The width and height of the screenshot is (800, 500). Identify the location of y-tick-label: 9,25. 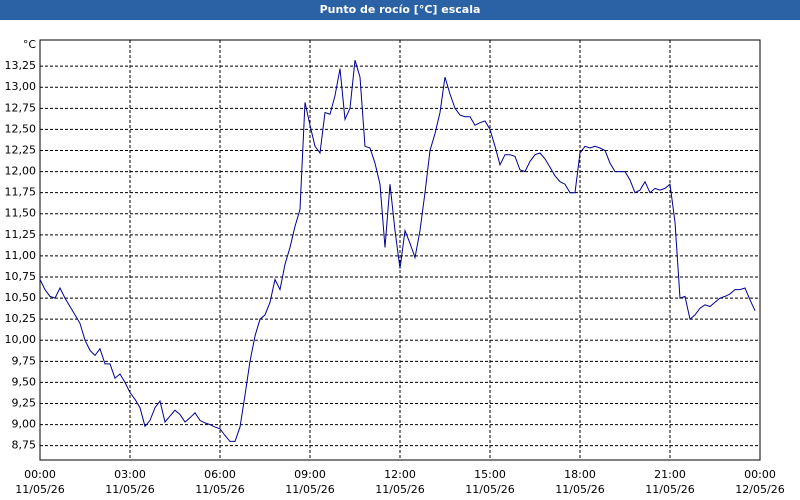
(24, 402).